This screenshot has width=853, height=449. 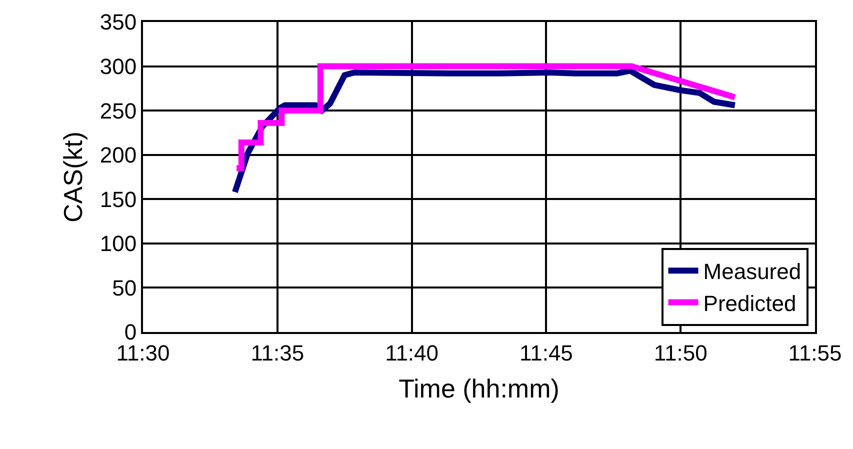 What do you see at coordinates (412, 353) in the screenshot?
I see `x-tick-label: 11:40` at bounding box center [412, 353].